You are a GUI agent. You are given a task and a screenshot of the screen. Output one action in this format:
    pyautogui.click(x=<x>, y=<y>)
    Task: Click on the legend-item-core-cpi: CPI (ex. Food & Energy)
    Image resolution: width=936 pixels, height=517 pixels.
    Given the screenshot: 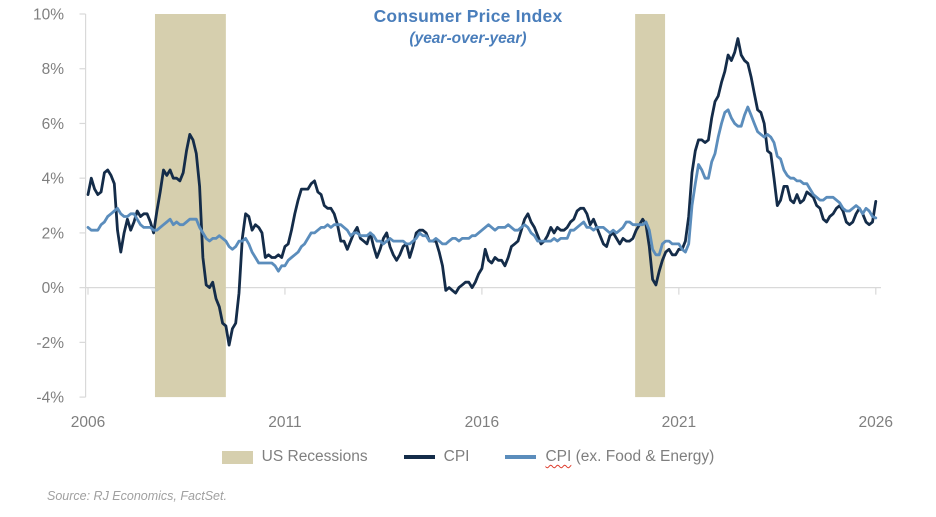 What is the action you would take?
    pyautogui.click(x=609, y=457)
    